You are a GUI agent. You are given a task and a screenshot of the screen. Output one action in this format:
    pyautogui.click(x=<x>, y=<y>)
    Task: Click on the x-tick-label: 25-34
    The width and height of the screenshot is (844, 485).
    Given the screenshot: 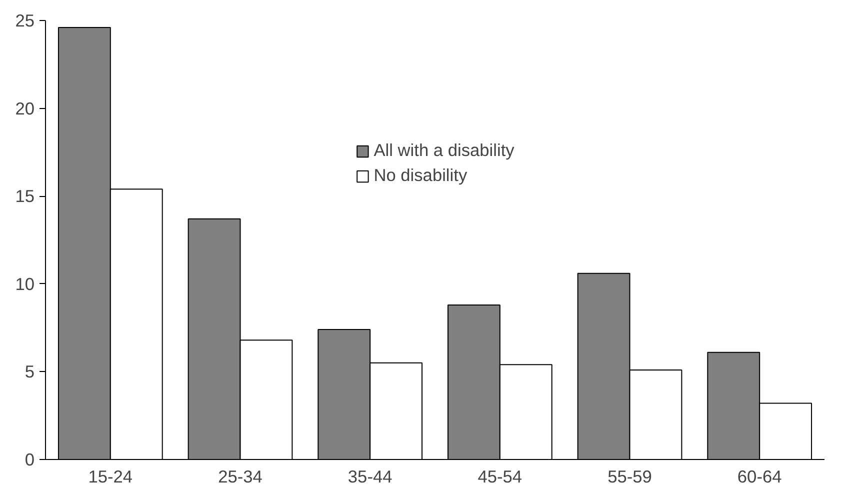 What is the action you would take?
    pyautogui.click(x=240, y=475)
    